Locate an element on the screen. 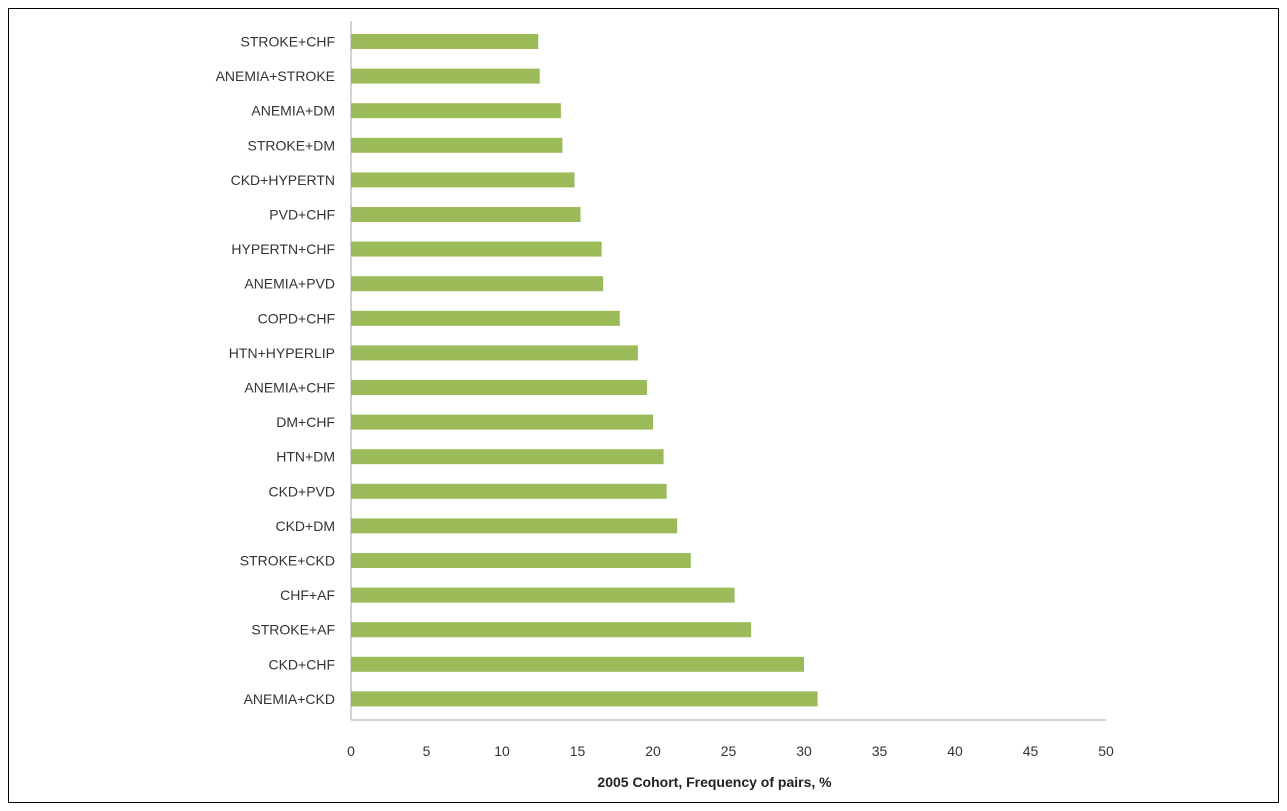  bar-stroke-dm is located at coordinates (457, 145).